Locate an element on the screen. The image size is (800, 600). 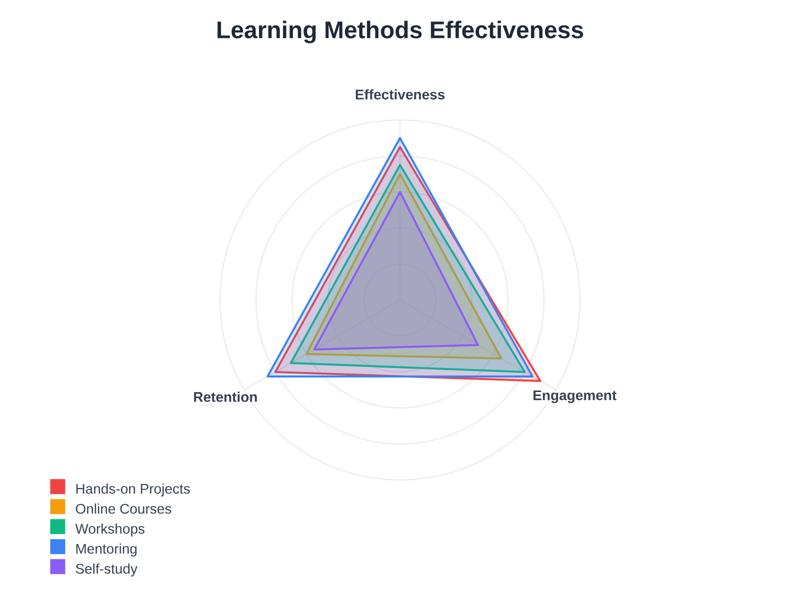
legend-label: Workshops is located at coordinates (109, 530).